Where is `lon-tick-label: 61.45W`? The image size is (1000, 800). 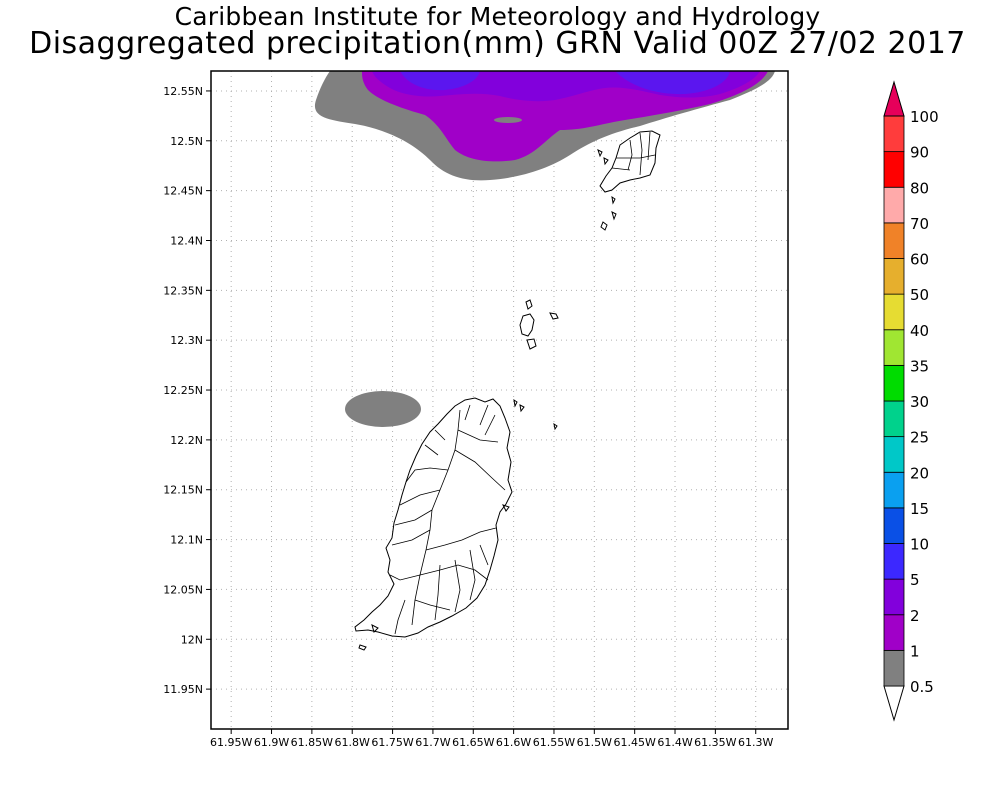
lon-tick-label: 61.45W is located at coordinates (634, 742).